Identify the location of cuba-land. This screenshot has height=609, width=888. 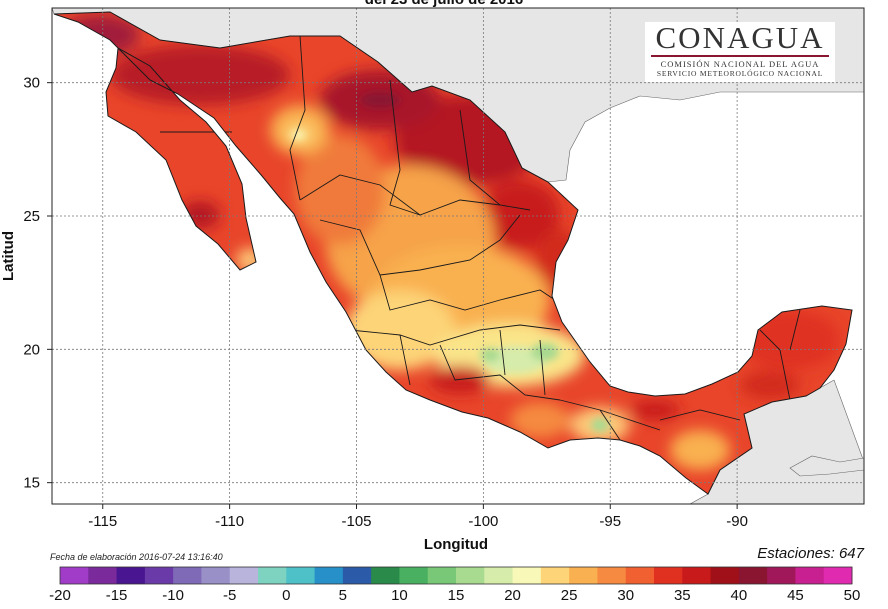
(826, 466).